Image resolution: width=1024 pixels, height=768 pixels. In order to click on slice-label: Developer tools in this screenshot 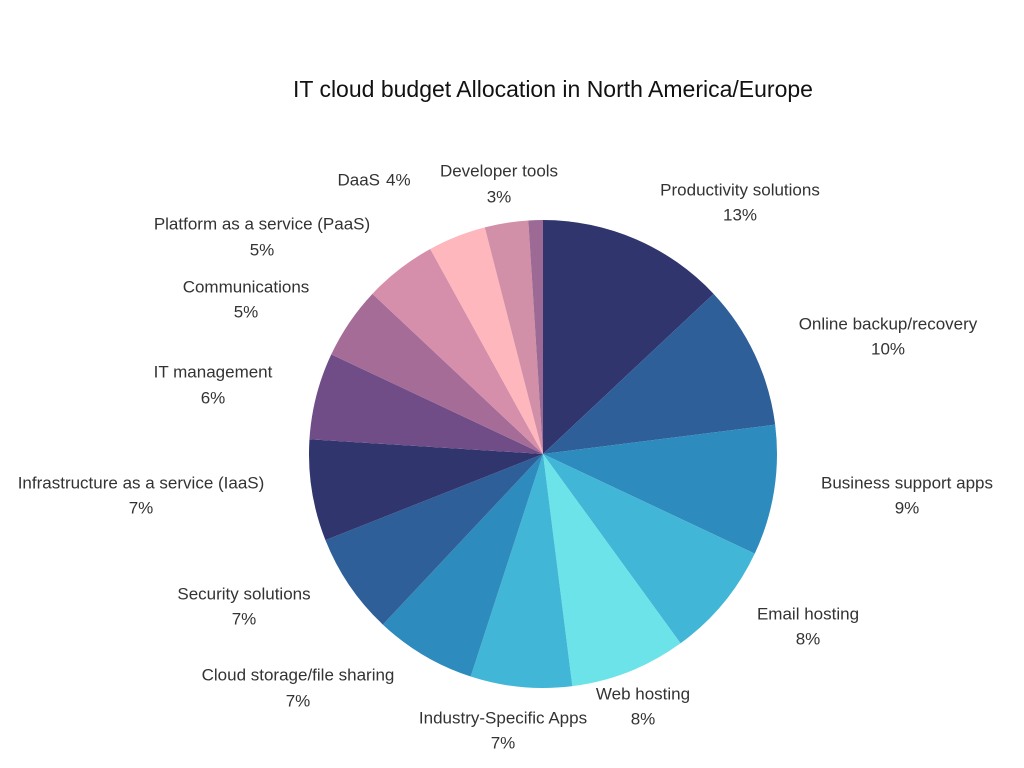, I will do `click(499, 170)`.